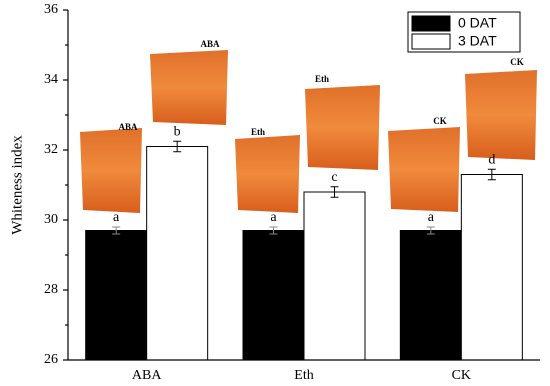 This screenshot has width=550, height=386. Describe the element at coordinates (51, 79) in the screenshot. I see `y-tick-label: 34` at that location.